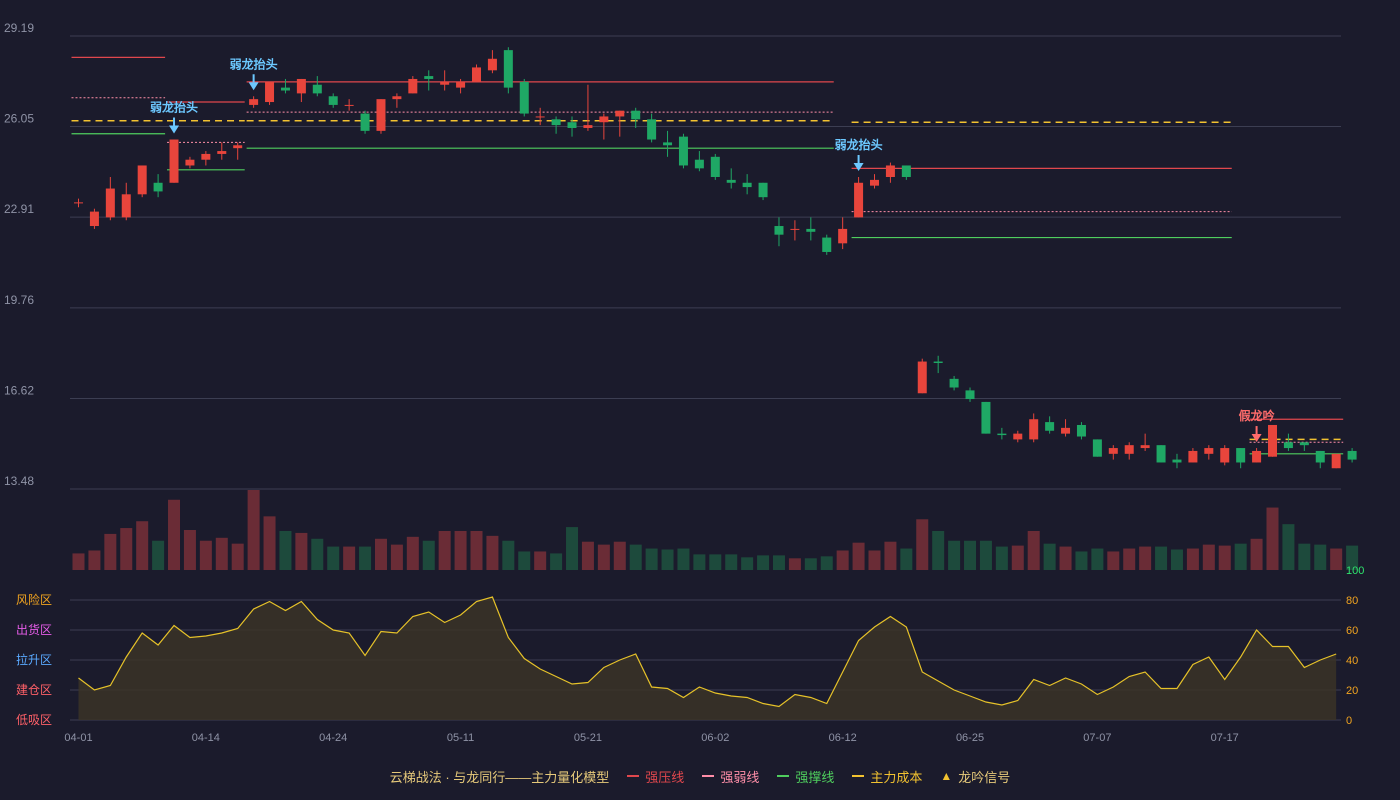 This screenshot has width=1400, height=800. What do you see at coordinates (805, 776) in the screenshot?
I see `legend-item-support: 强撑线` at bounding box center [805, 776].